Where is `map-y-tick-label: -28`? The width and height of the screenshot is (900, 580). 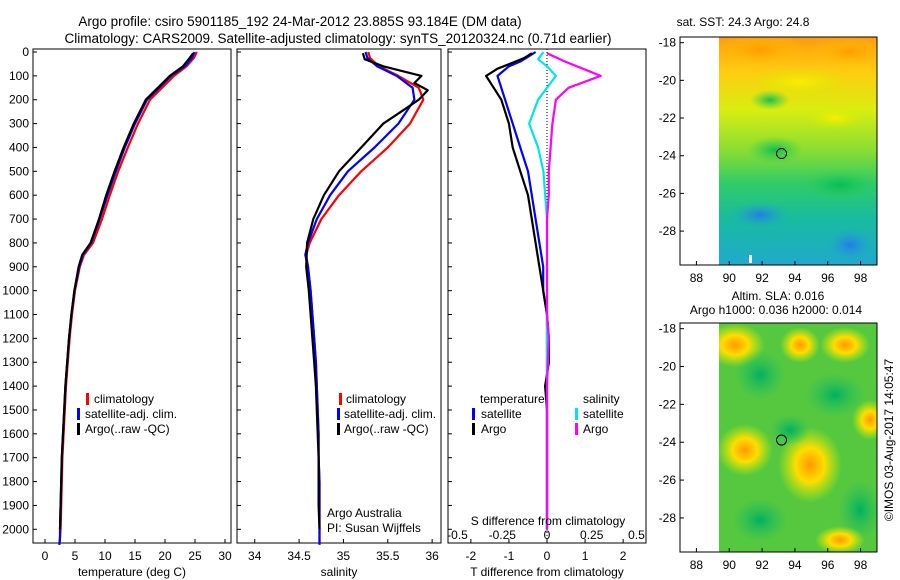 map-y-tick-label: -28 is located at coordinates (668, 231).